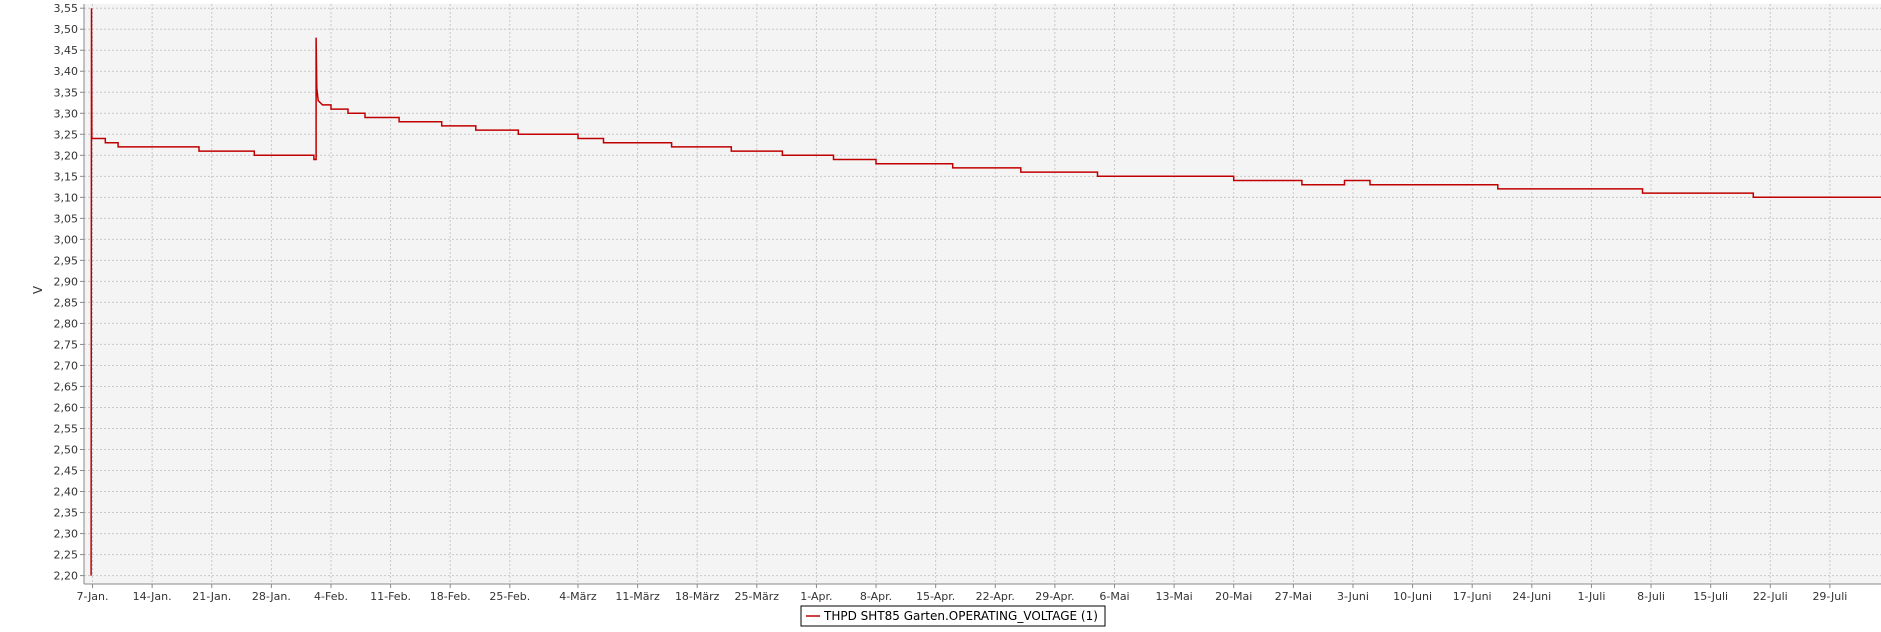  I want to click on y-tick-label: 3,45, so click(66, 50).